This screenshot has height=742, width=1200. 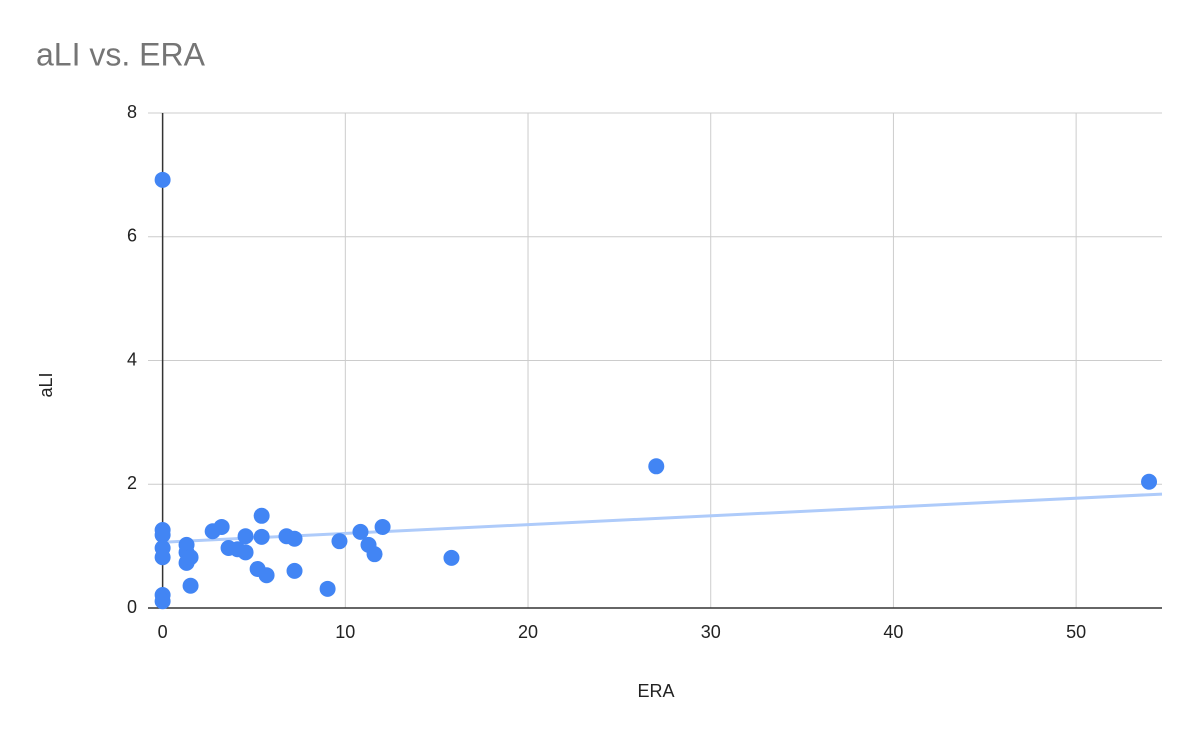 What do you see at coordinates (132, 359) in the screenshot?
I see `y-tick-label: 4` at bounding box center [132, 359].